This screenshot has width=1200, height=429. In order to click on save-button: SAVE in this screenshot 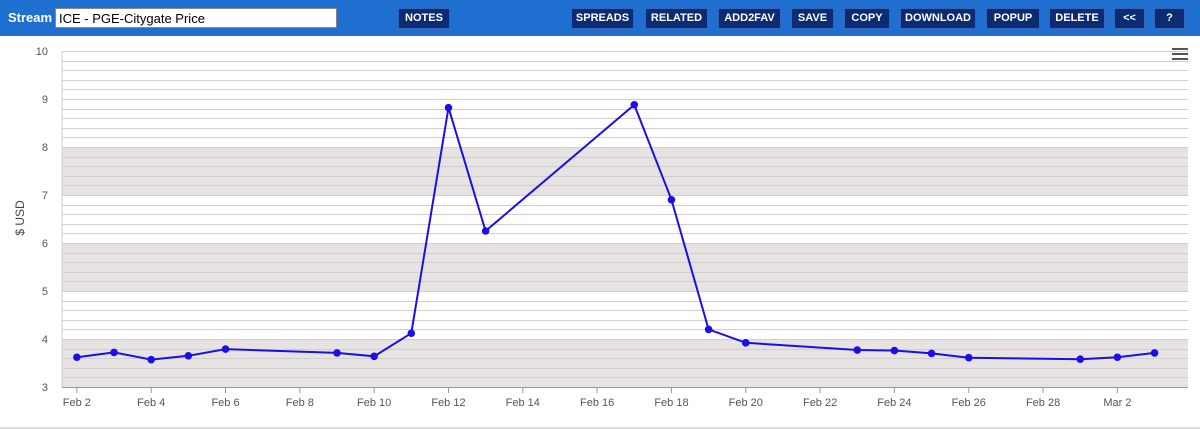, I will do `click(812, 18)`.